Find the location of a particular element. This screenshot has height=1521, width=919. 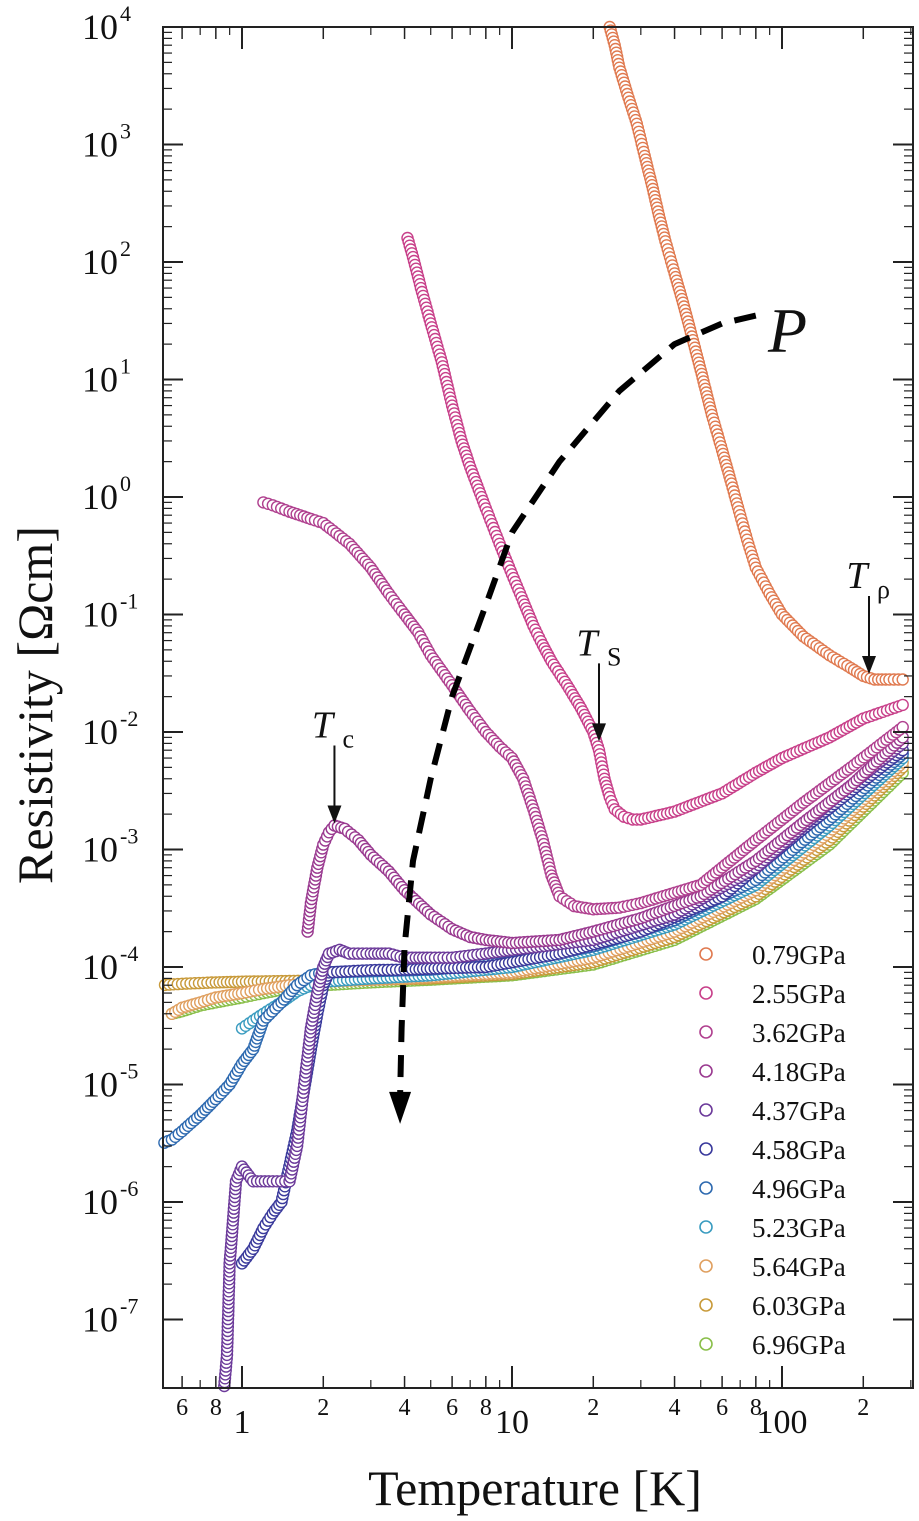

annotation-TS-sub: S is located at coordinates (614, 656).